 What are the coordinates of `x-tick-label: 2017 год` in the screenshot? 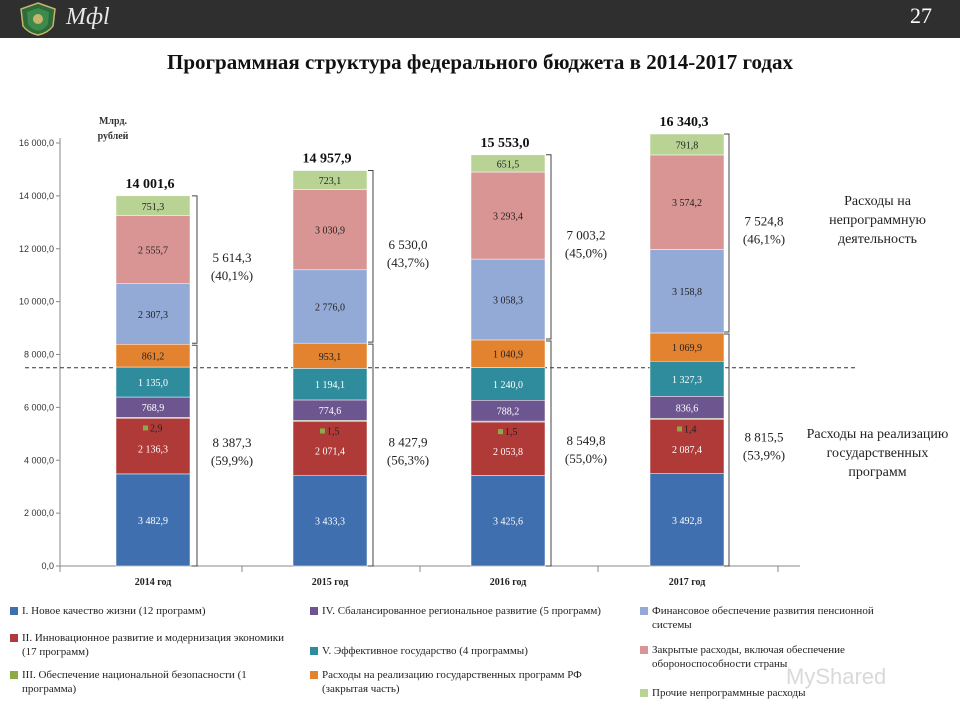 It's located at (687, 582).